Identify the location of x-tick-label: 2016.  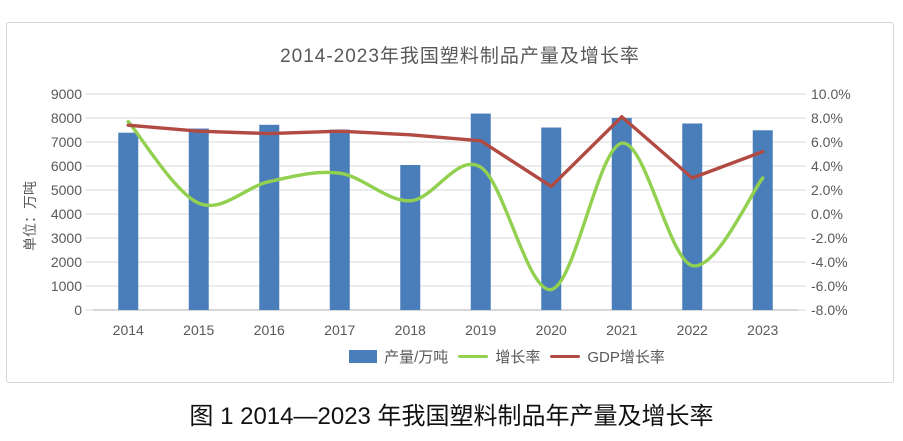
(269, 330).